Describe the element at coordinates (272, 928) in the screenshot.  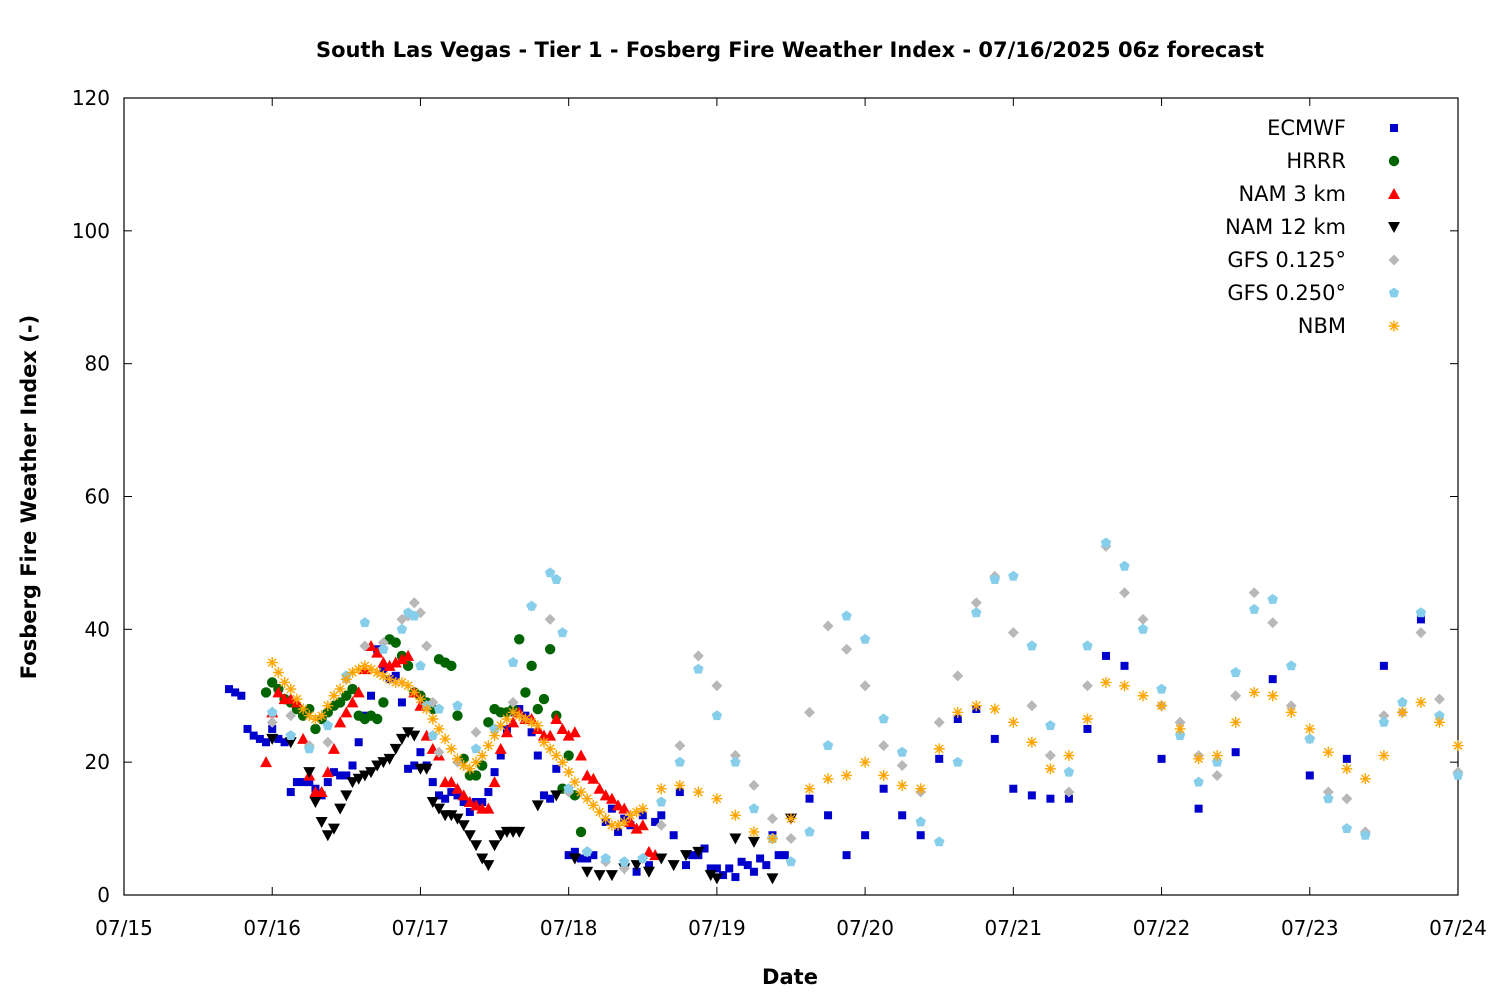
I see `x-tick-label: 07/16` at that location.